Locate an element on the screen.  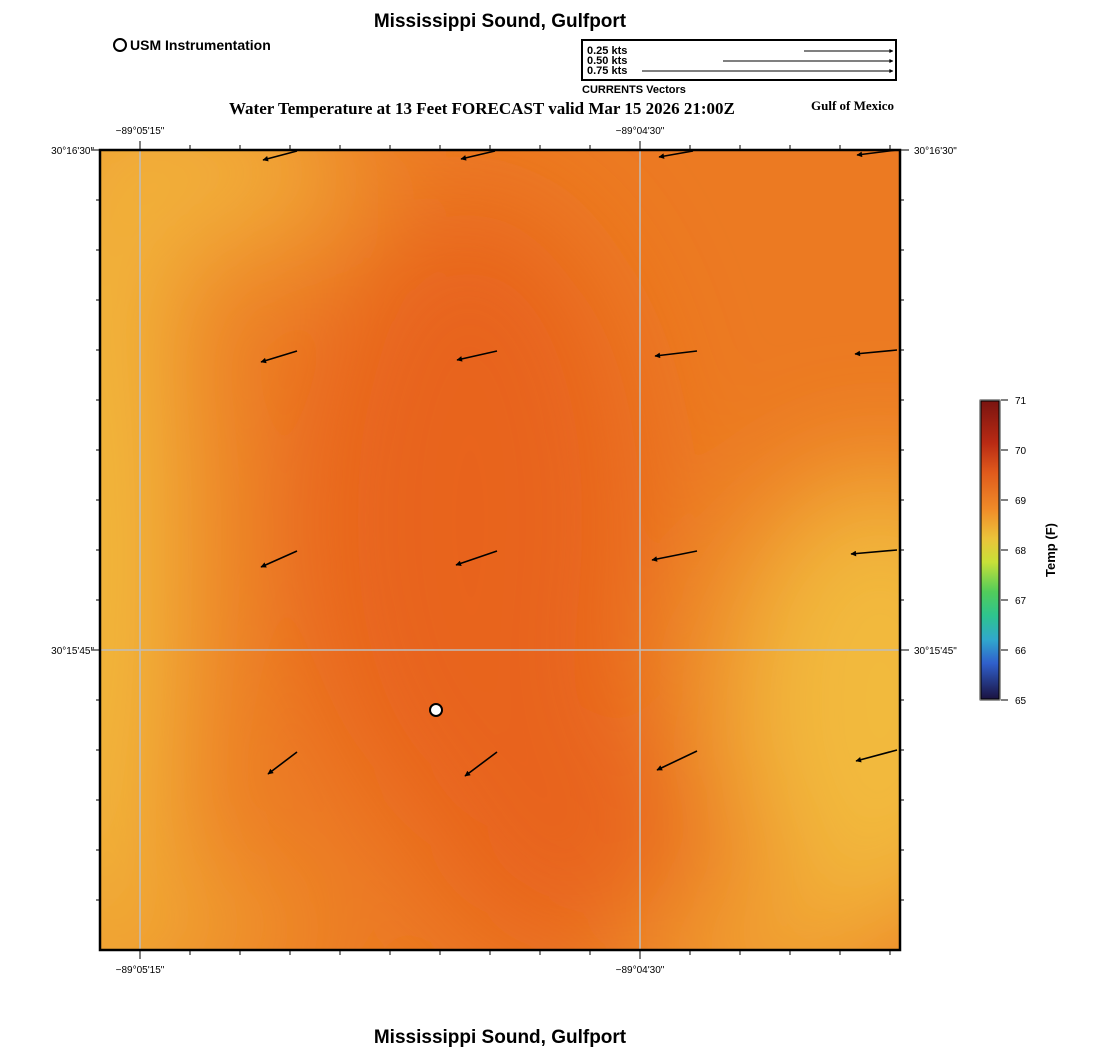
colorbar-tick-label: 71 is located at coordinates (1021, 401).